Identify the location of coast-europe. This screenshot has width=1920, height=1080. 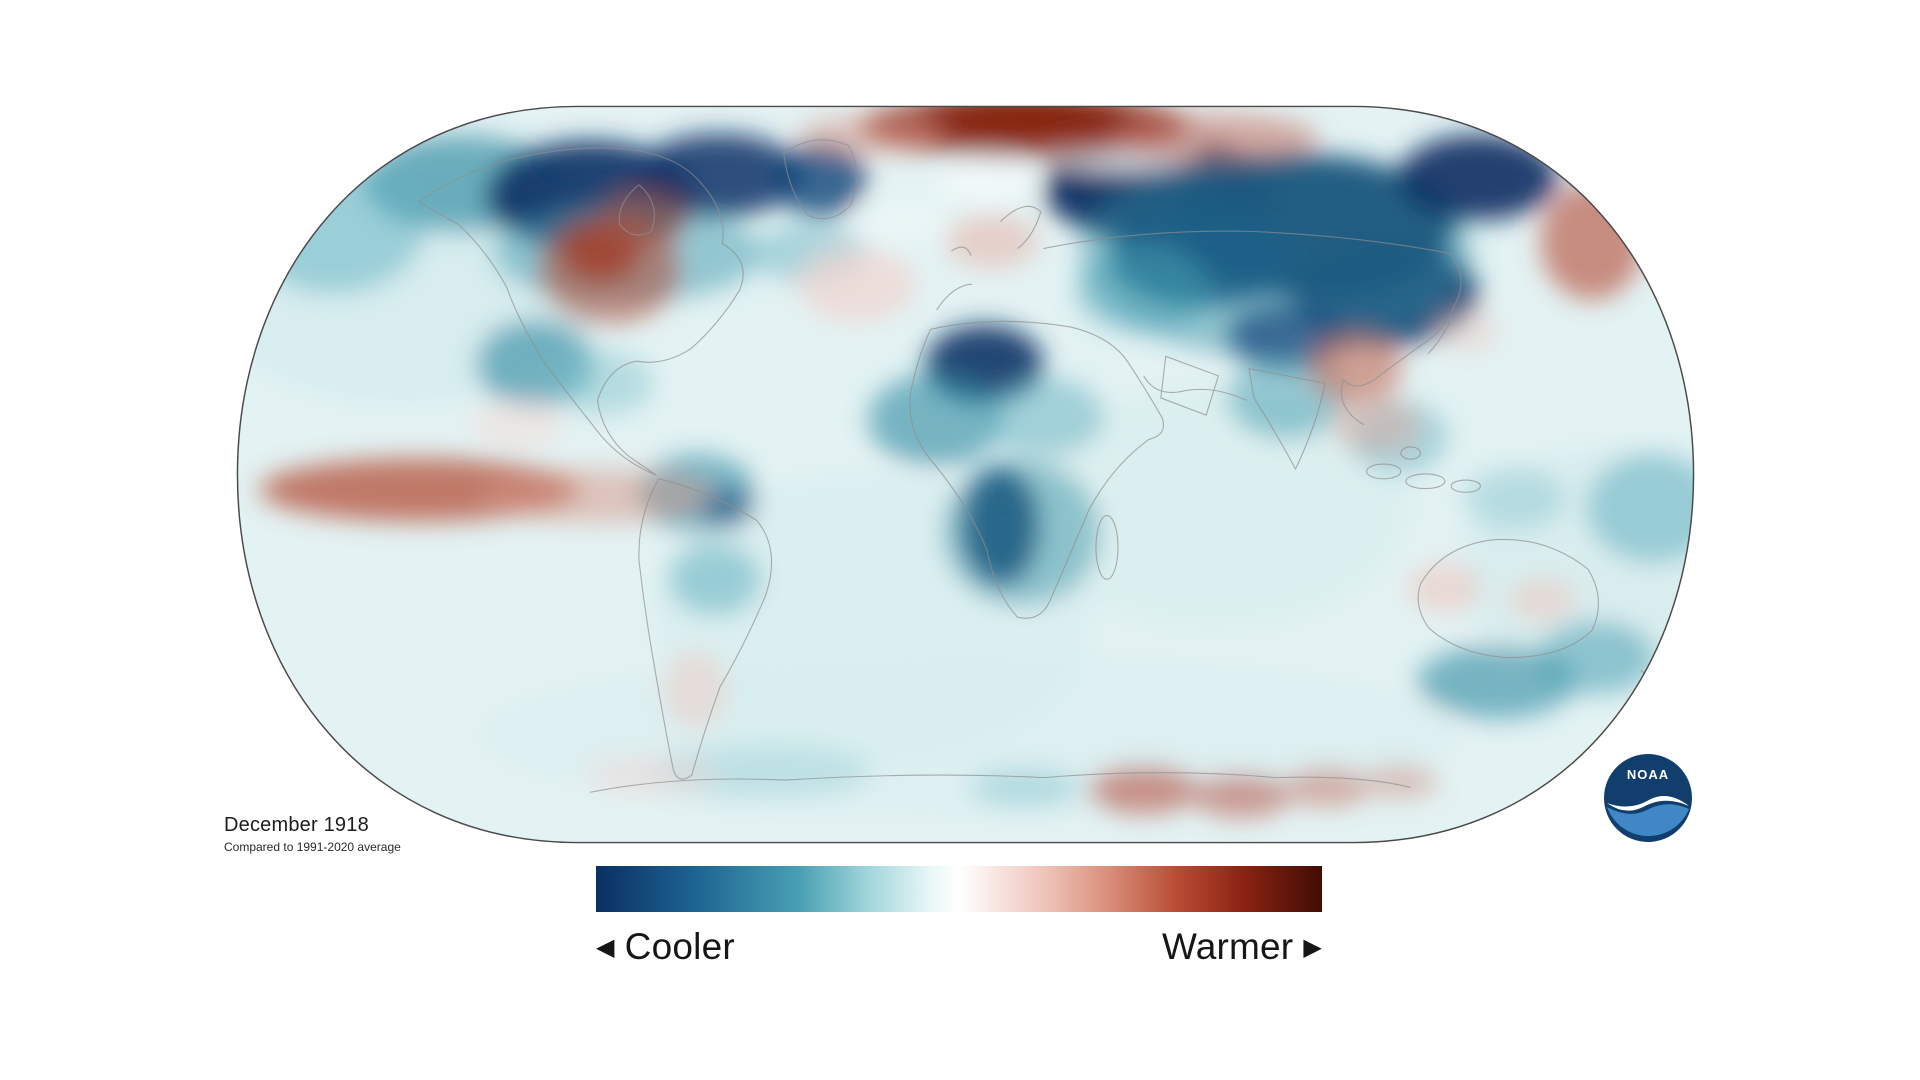
(989, 258).